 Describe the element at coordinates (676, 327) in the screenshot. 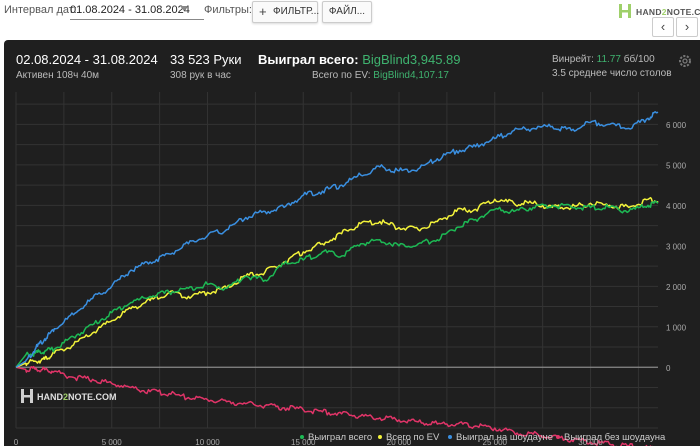

I see `y-tick-label: 1 000` at that location.